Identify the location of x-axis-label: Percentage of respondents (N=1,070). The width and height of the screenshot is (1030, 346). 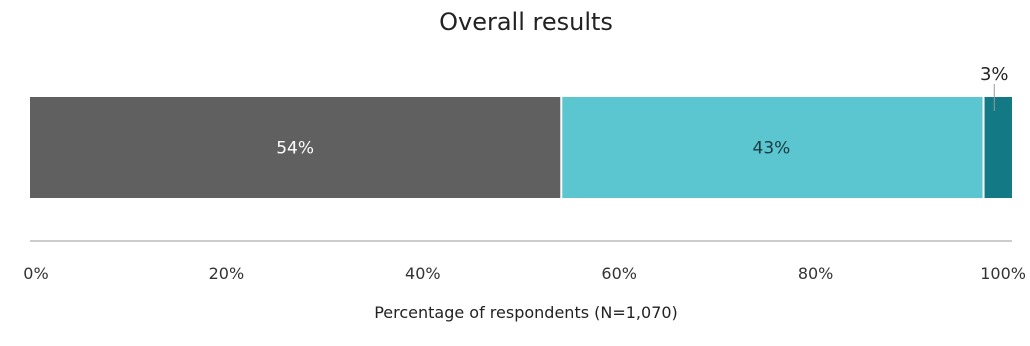
(526, 312).